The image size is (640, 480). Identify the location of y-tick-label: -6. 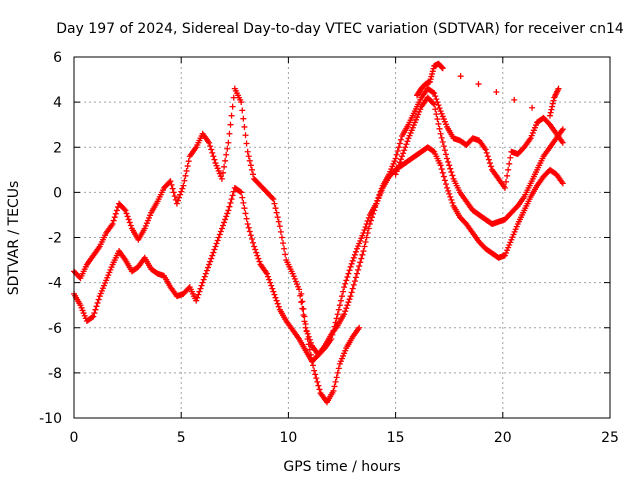
(55, 329).